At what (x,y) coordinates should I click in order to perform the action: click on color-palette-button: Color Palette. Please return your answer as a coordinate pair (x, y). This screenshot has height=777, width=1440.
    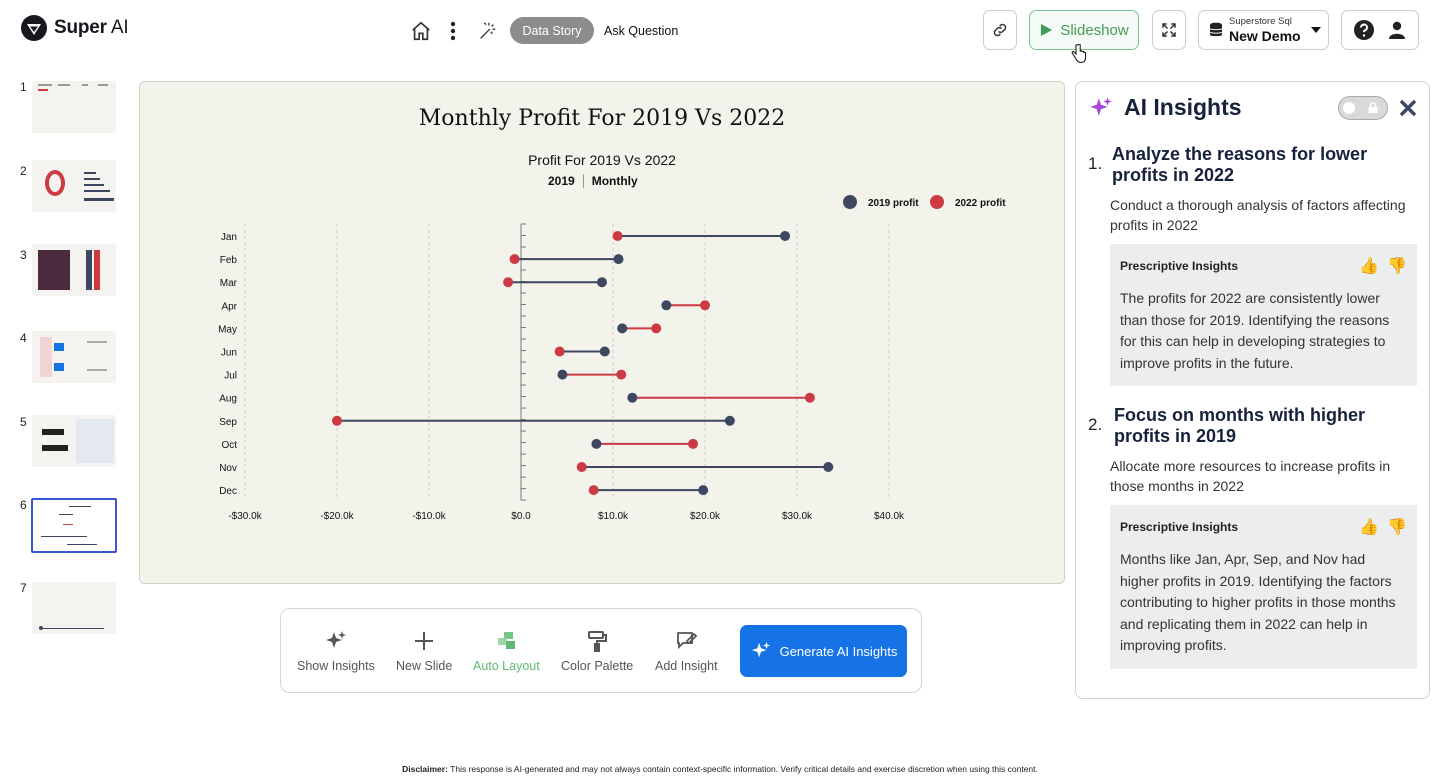
    Looking at the image, I should click on (597, 651).